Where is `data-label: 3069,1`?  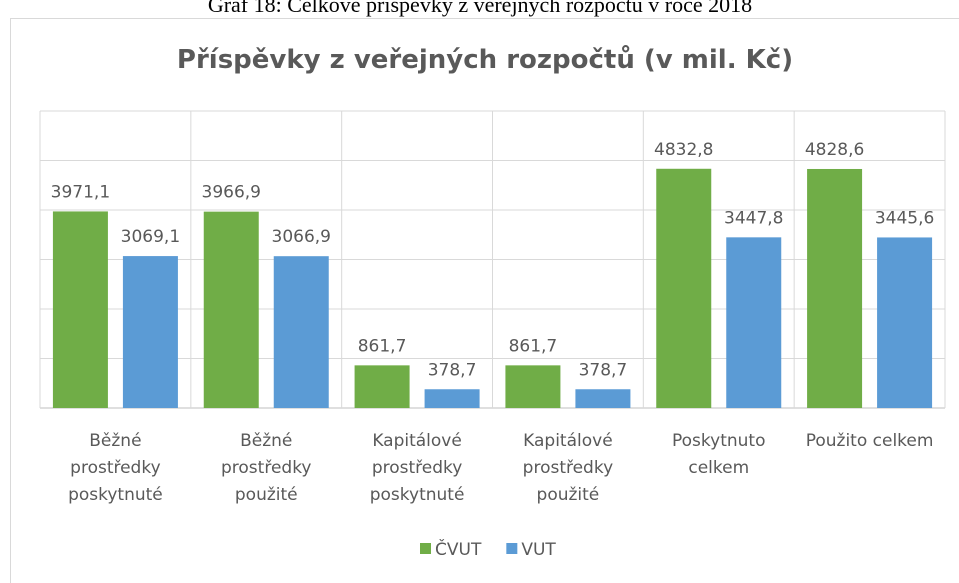
data-label: 3069,1 is located at coordinates (150, 237).